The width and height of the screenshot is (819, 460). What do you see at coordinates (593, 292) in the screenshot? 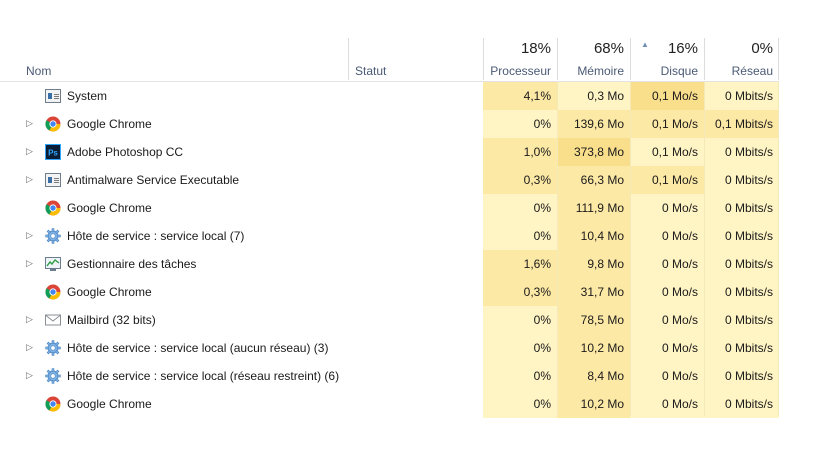
I see `memory-cell: 31,7 Mo` at bounding box center [593, 292].